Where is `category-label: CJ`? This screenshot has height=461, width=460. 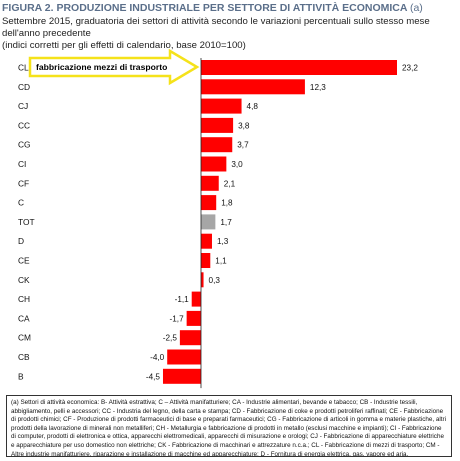
category-label: CJ is located at coordinates (23, 106).